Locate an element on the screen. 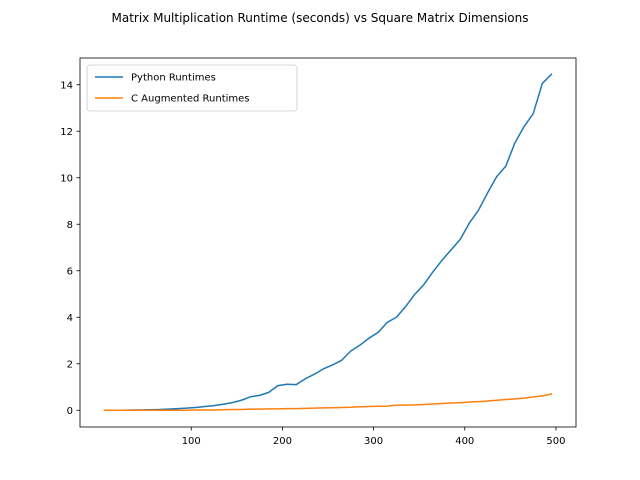  y-tick-label: 2 is located at coordinates (70, 364).